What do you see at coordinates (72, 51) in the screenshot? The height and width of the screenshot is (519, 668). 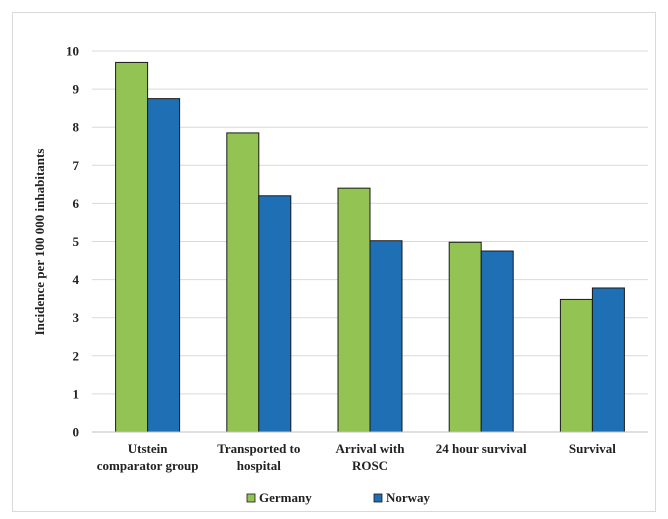 I see `y-tick-label: 10` at bounding box center [72, 51].